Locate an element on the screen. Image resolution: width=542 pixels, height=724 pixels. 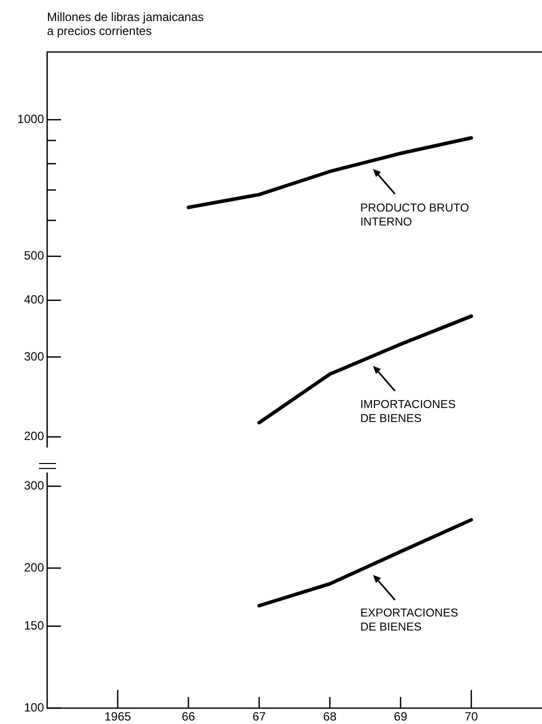
y-axis-title: Millones de libras jamaicanas a precios corrientes is located at coordinates (125, 24).